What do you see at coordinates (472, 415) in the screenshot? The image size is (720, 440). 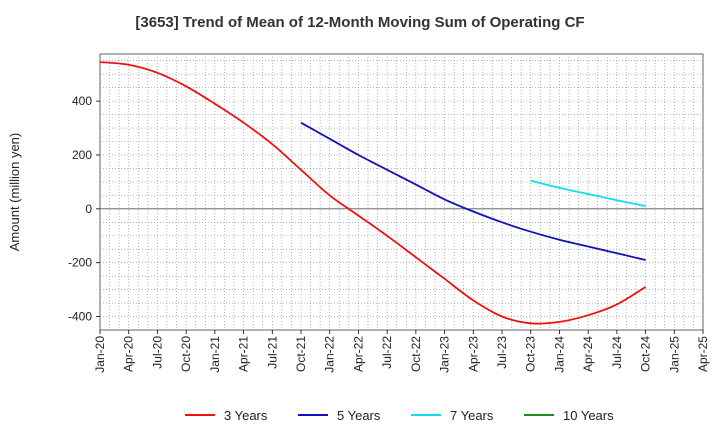 I see `legend-label: 7 Years` at bounding box center [472, 415].